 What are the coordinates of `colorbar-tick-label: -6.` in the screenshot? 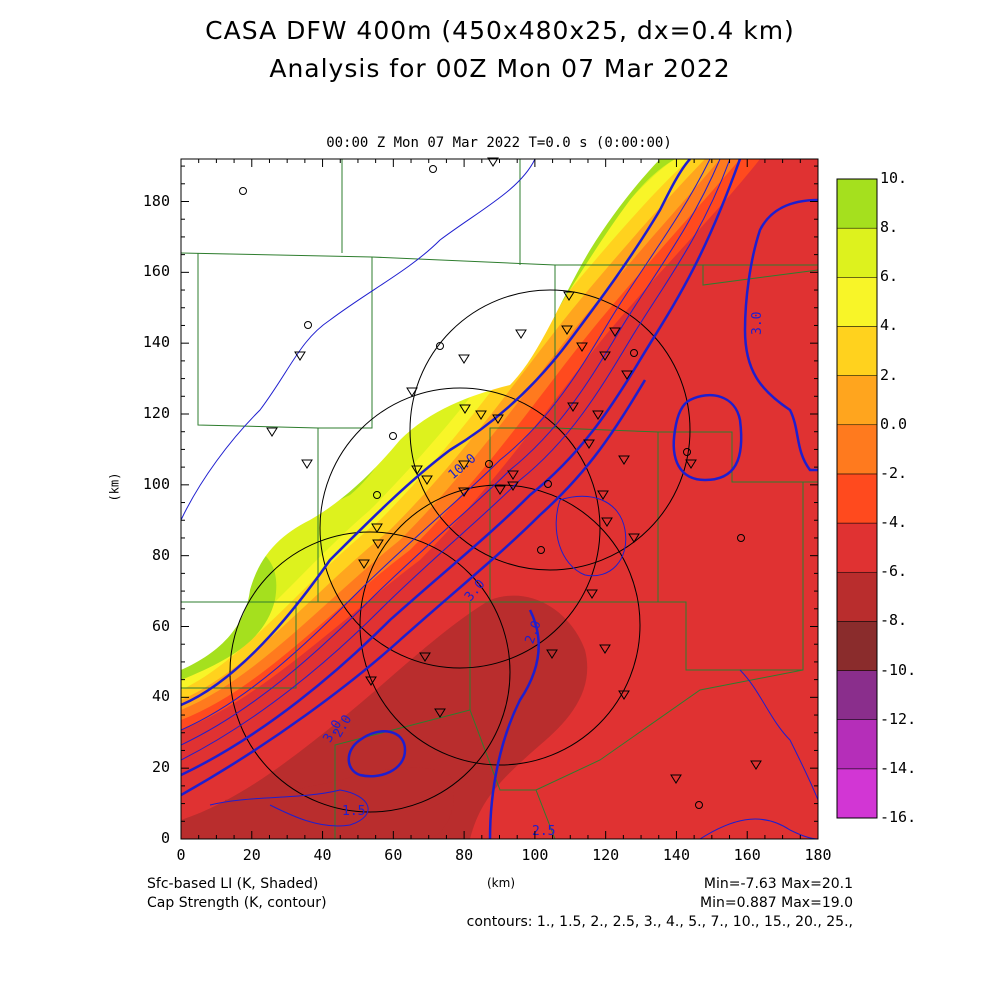 It's located at (894, 571).